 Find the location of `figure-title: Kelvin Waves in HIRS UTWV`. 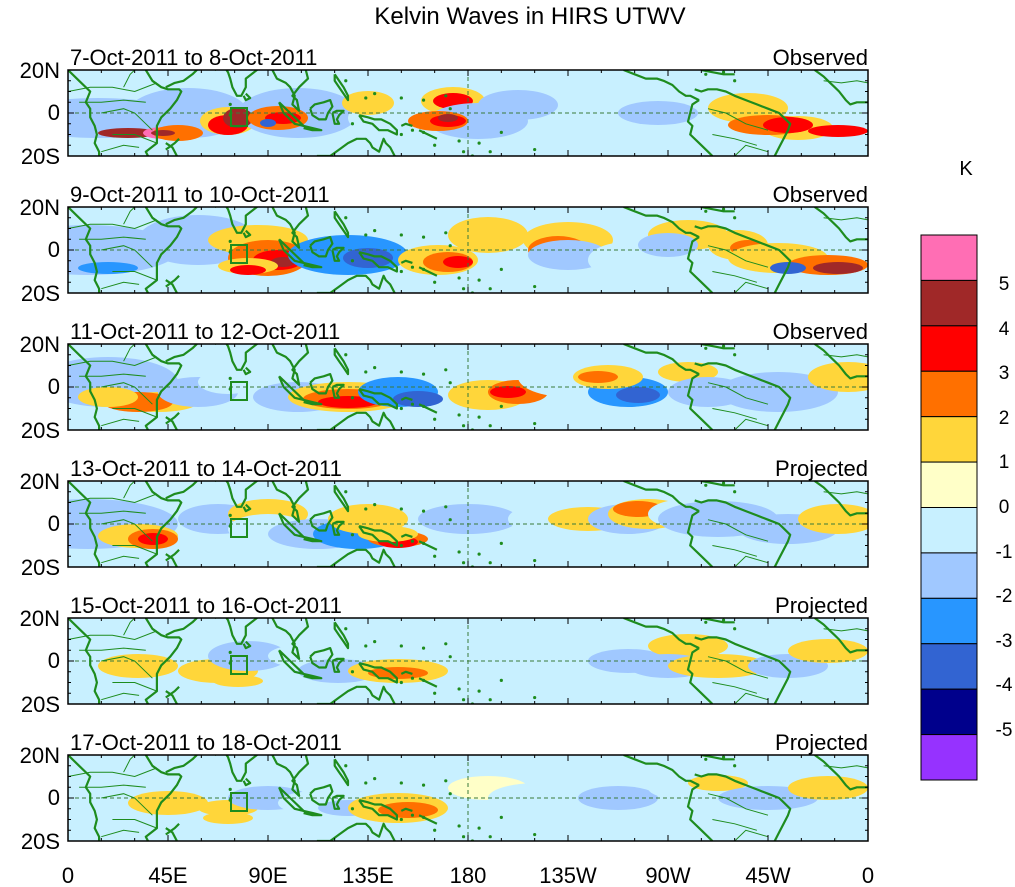

figure-title: Kelvin Waves in HIRS UTWV is located at coordinates (529, 16).